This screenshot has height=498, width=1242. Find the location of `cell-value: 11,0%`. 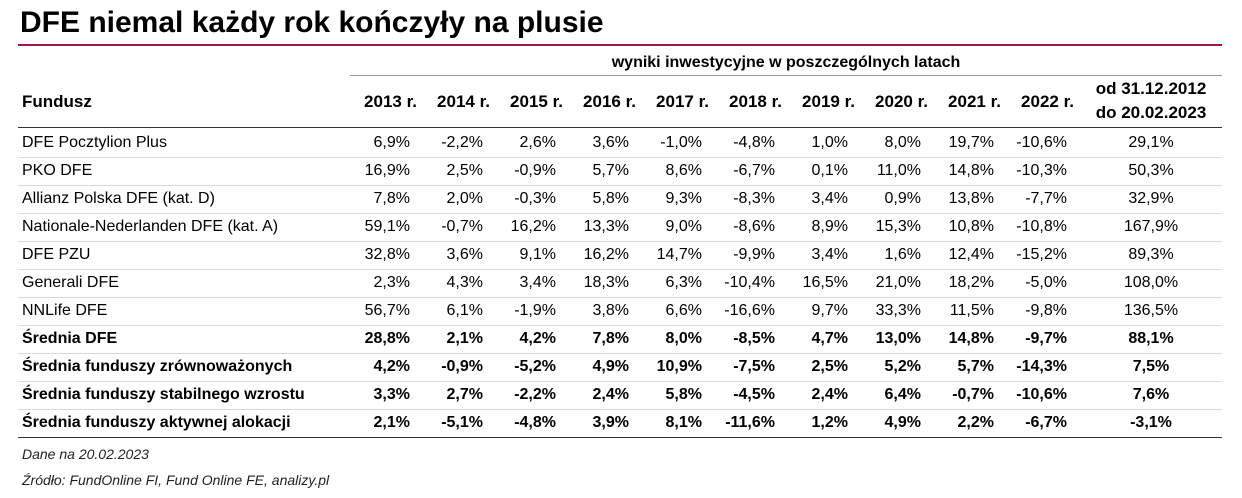

cell-value: 11,0% is located at coordinates (898, 170).